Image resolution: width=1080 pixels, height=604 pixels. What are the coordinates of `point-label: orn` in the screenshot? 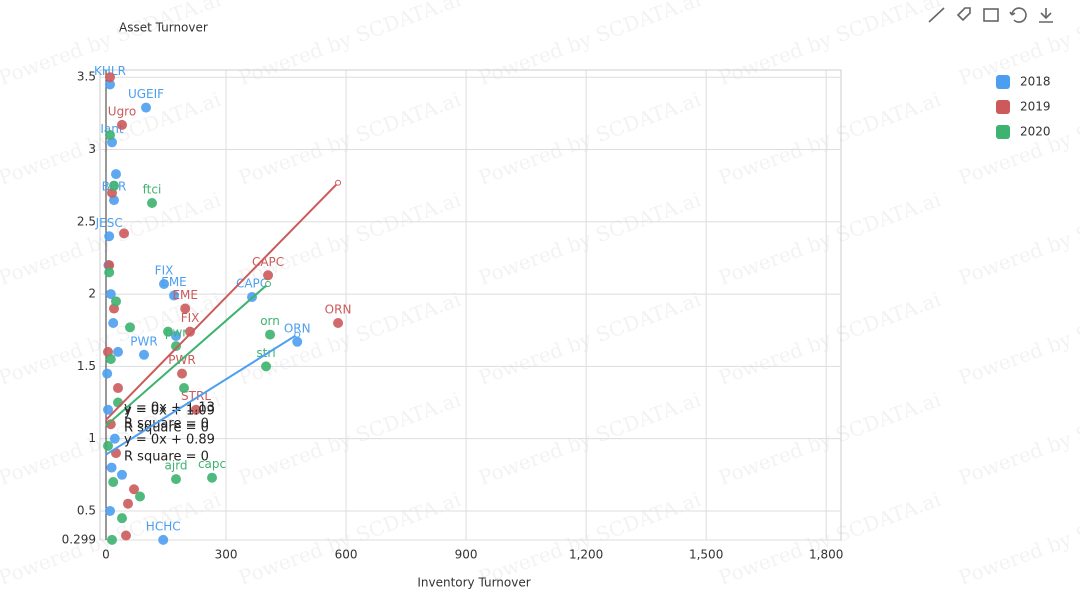 It's located at (270, 321).